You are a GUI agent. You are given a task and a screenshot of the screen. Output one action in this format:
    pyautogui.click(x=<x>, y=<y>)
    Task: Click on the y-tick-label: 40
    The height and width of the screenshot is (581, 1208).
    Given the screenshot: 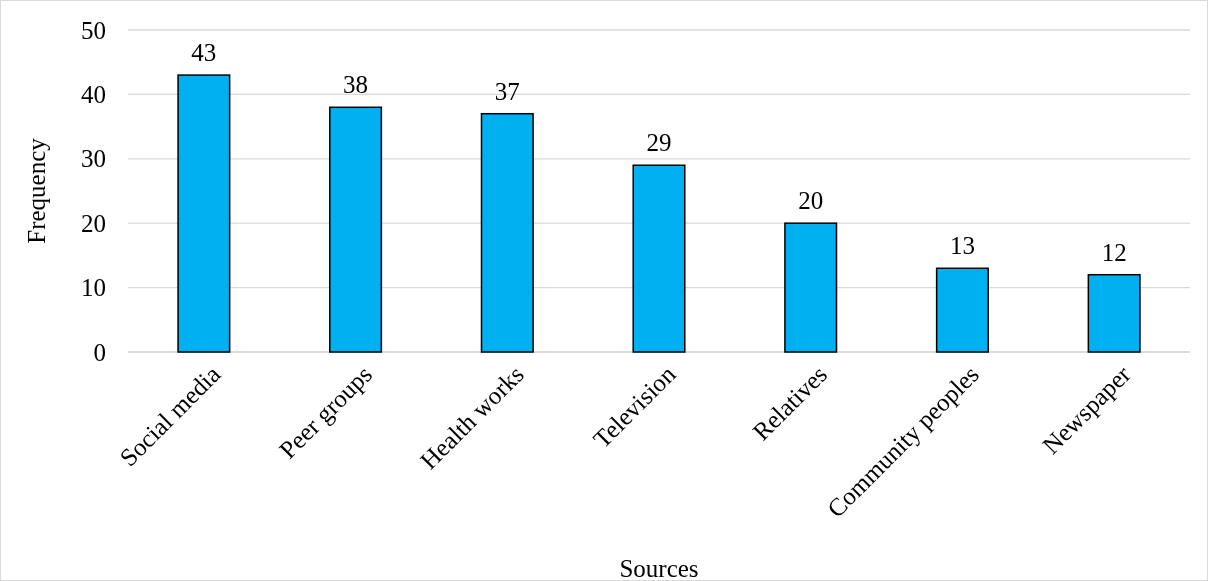 What is the action you would take?
    pyautogui.click(x=93, y=94)
    